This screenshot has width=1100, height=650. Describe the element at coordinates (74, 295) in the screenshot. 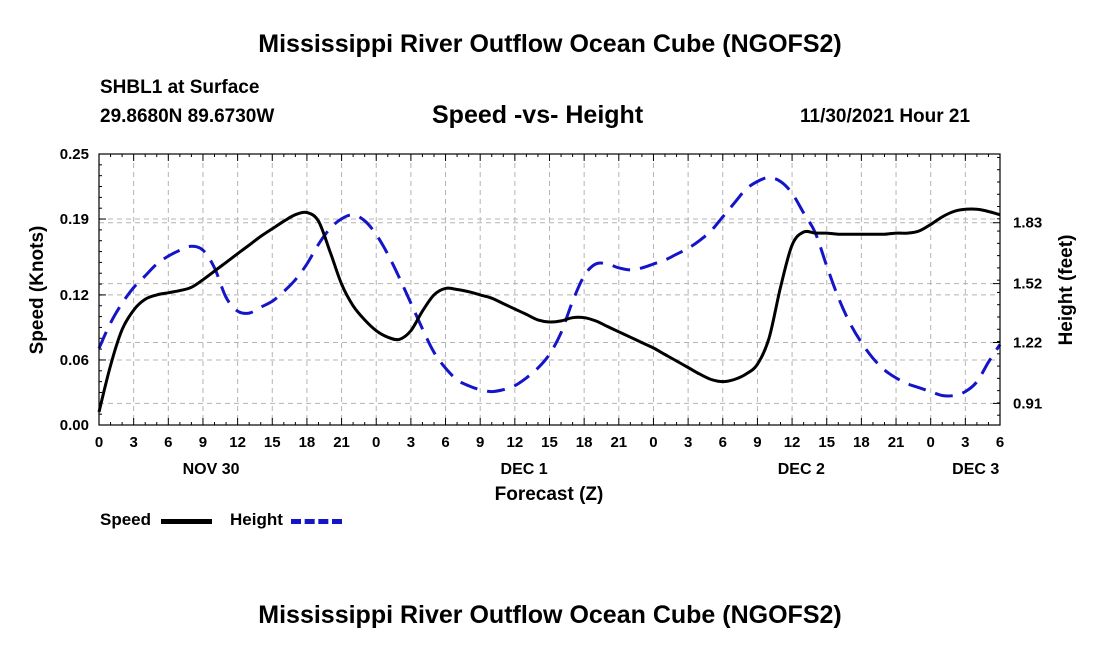

I see `y-tick-label: 0.12` at that location.